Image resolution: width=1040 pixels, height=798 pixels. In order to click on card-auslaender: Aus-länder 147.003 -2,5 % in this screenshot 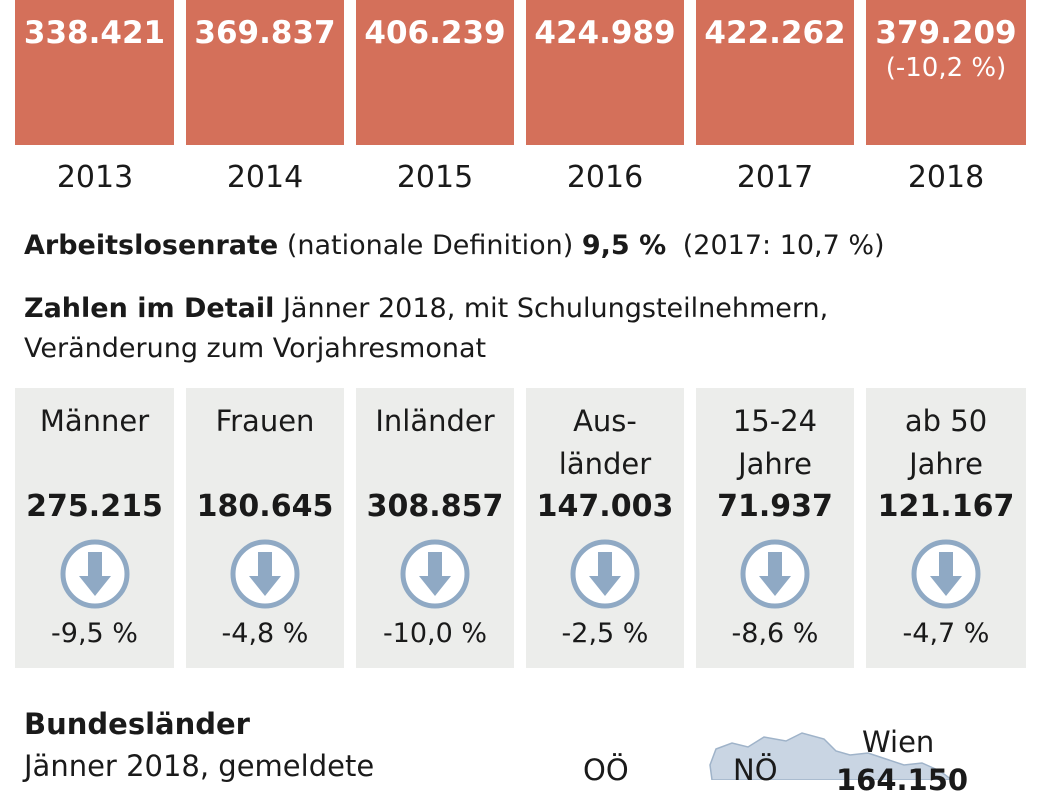, I will do `click(605, 528)`.